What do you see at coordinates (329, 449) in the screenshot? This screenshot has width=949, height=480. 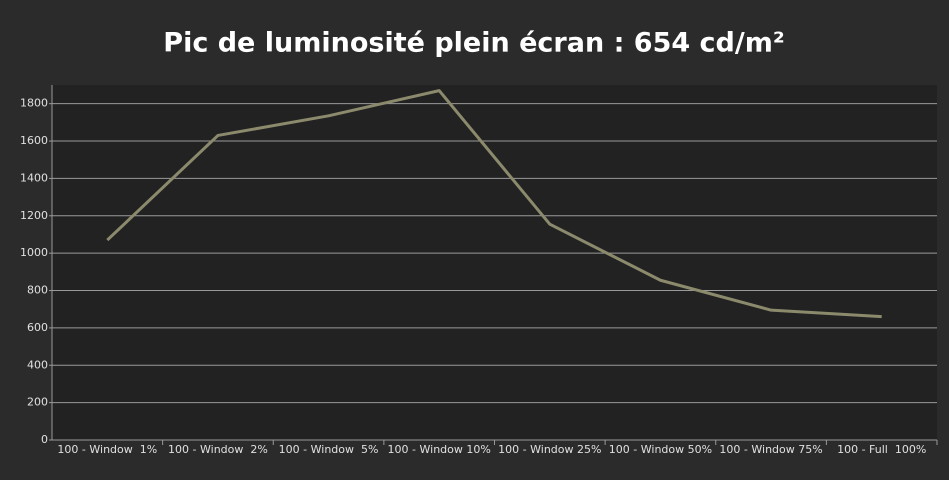 I see `x-tick-label: 100 - Window 5%` at bounding box center [329, 449].